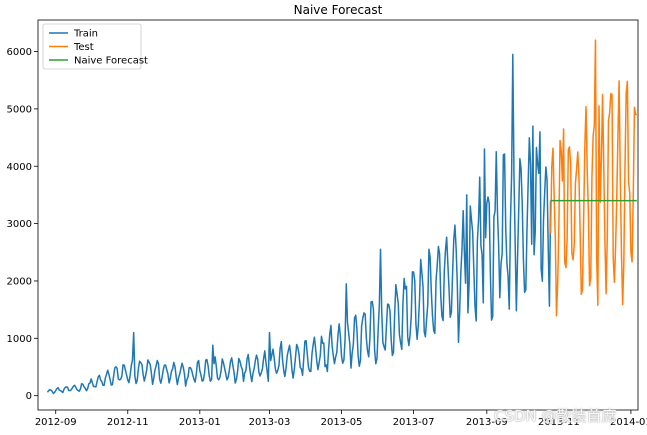 The height and width of the screenshot is (435, 647). I want to click on y-tick-label: 3000, so click(19, 224).